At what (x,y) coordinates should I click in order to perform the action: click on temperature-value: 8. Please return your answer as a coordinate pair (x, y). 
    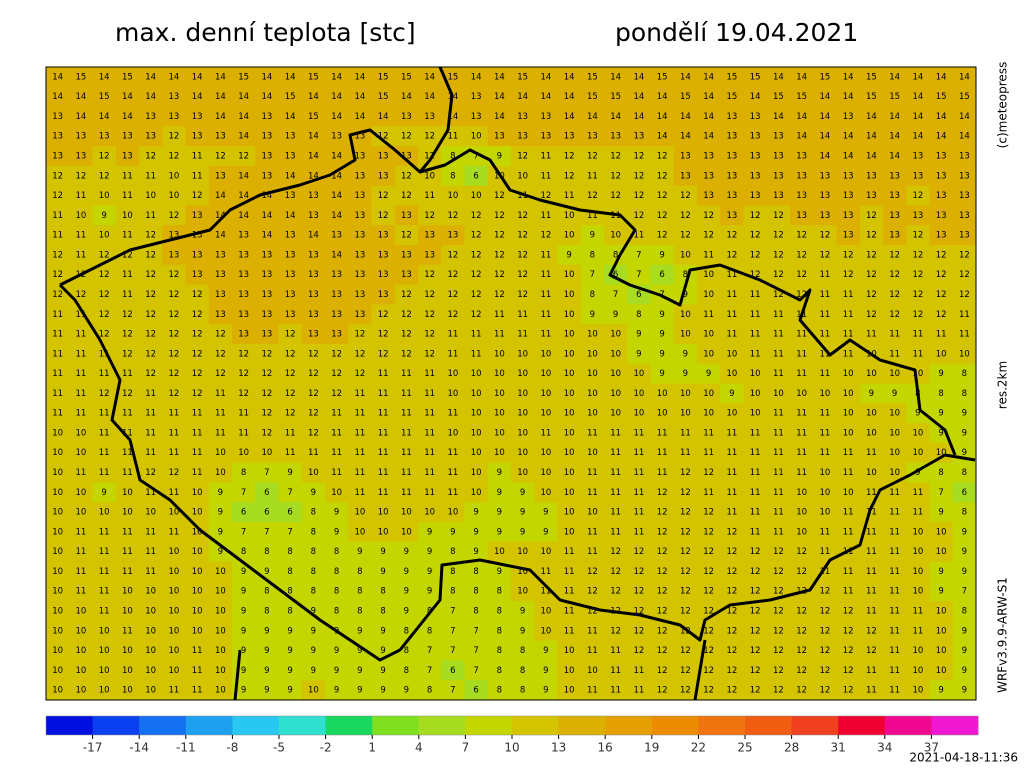
    Looking at the image, I should click on (289, 552).